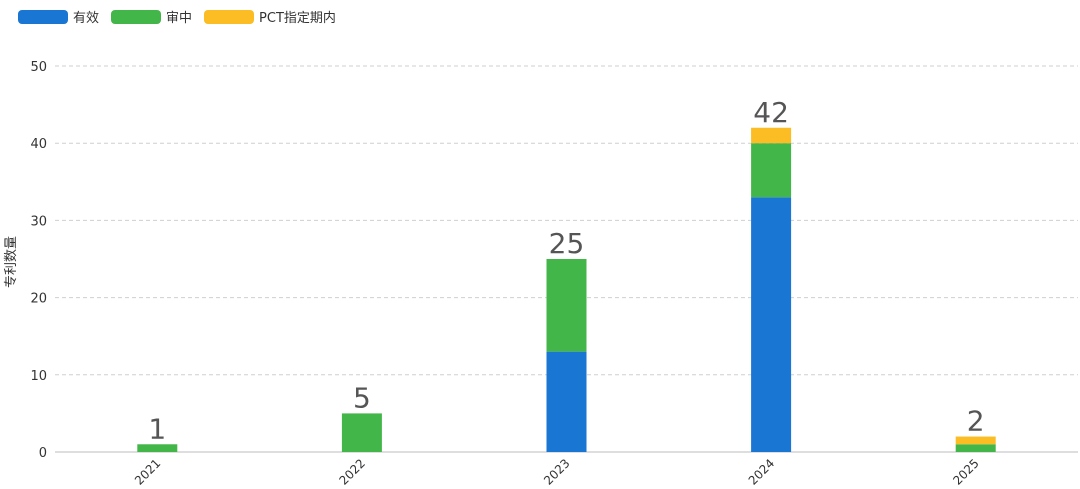  I want to click on y-tick-label: 0, so click(43, 453).